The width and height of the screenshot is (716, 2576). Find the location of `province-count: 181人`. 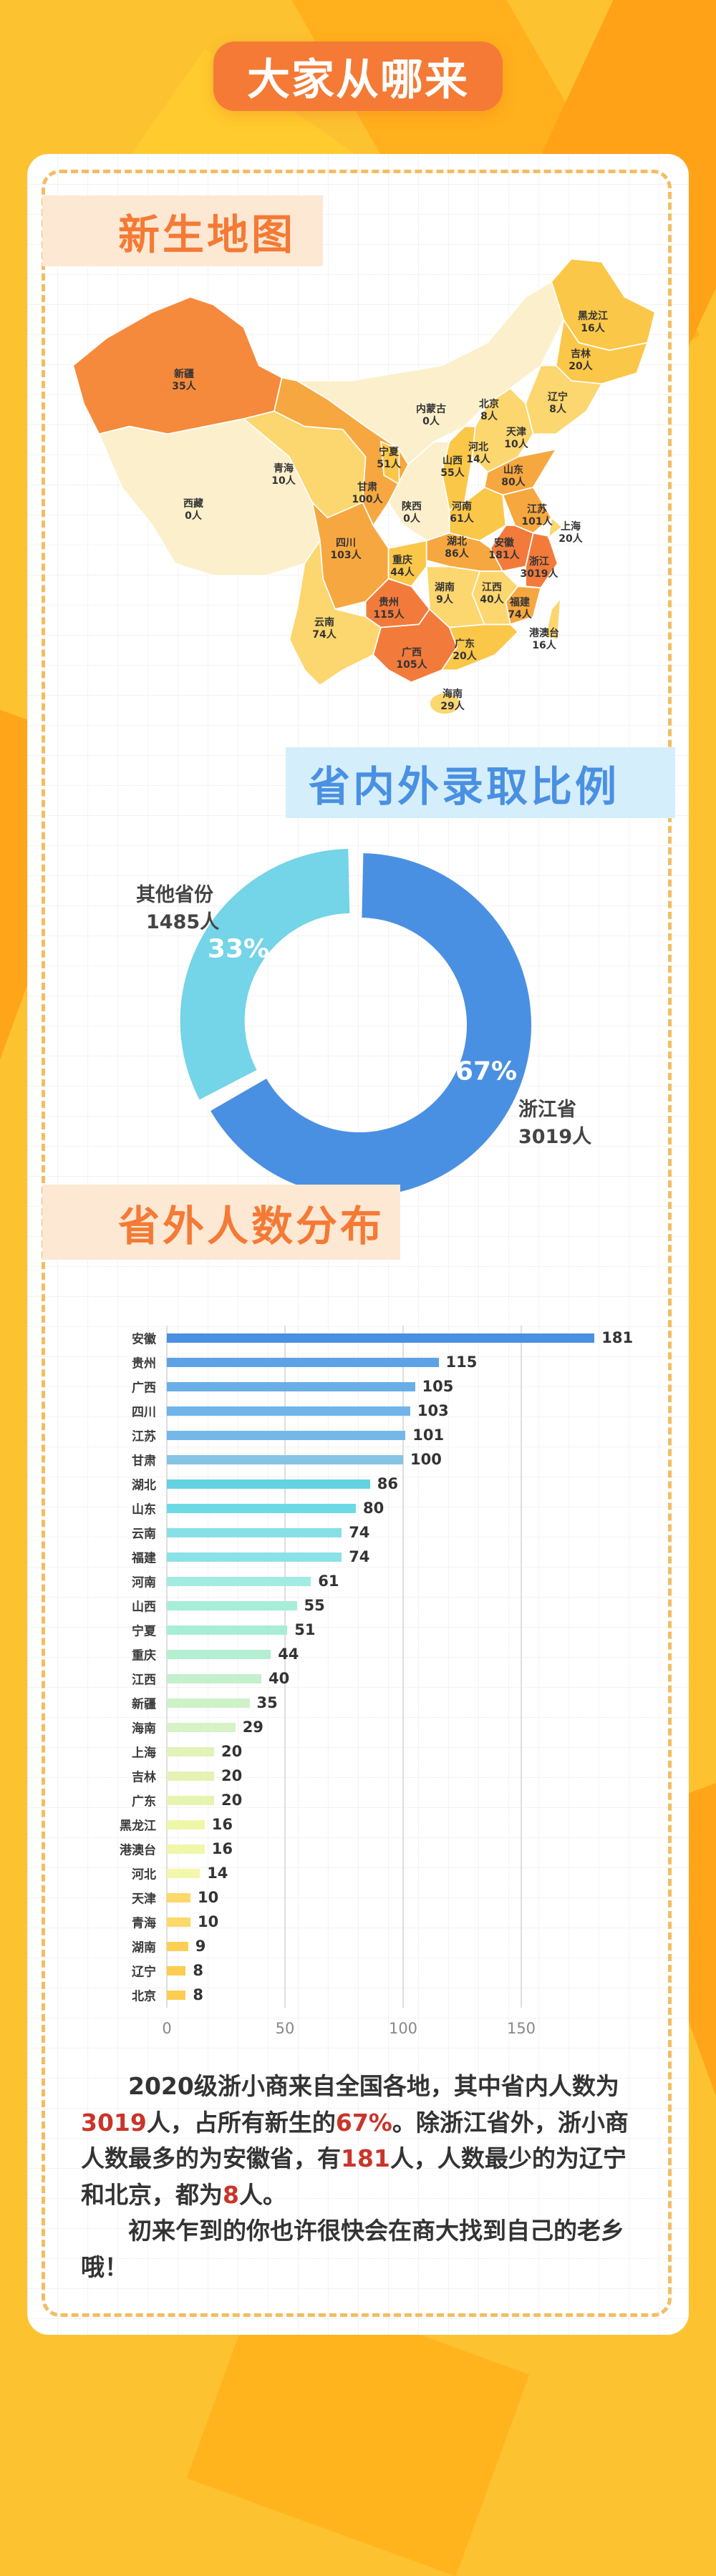

province-count: 181人 is located at coordinates (504, 555).